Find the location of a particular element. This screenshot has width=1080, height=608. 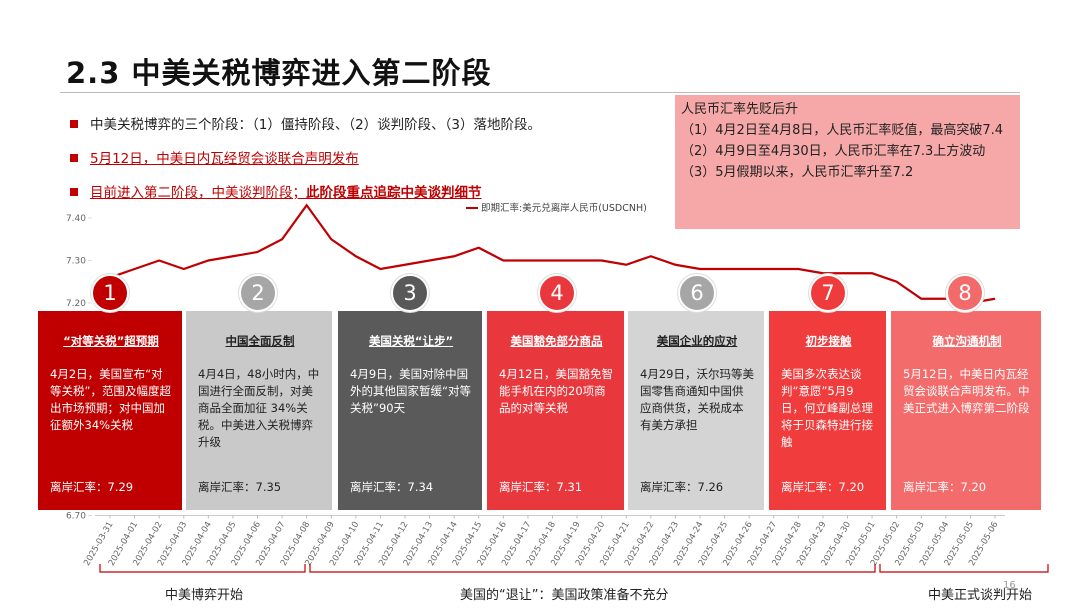

bullet: 5月12日，中美日内瓦经贸会谈联合声明发布 is located at coordinates (214, 157).